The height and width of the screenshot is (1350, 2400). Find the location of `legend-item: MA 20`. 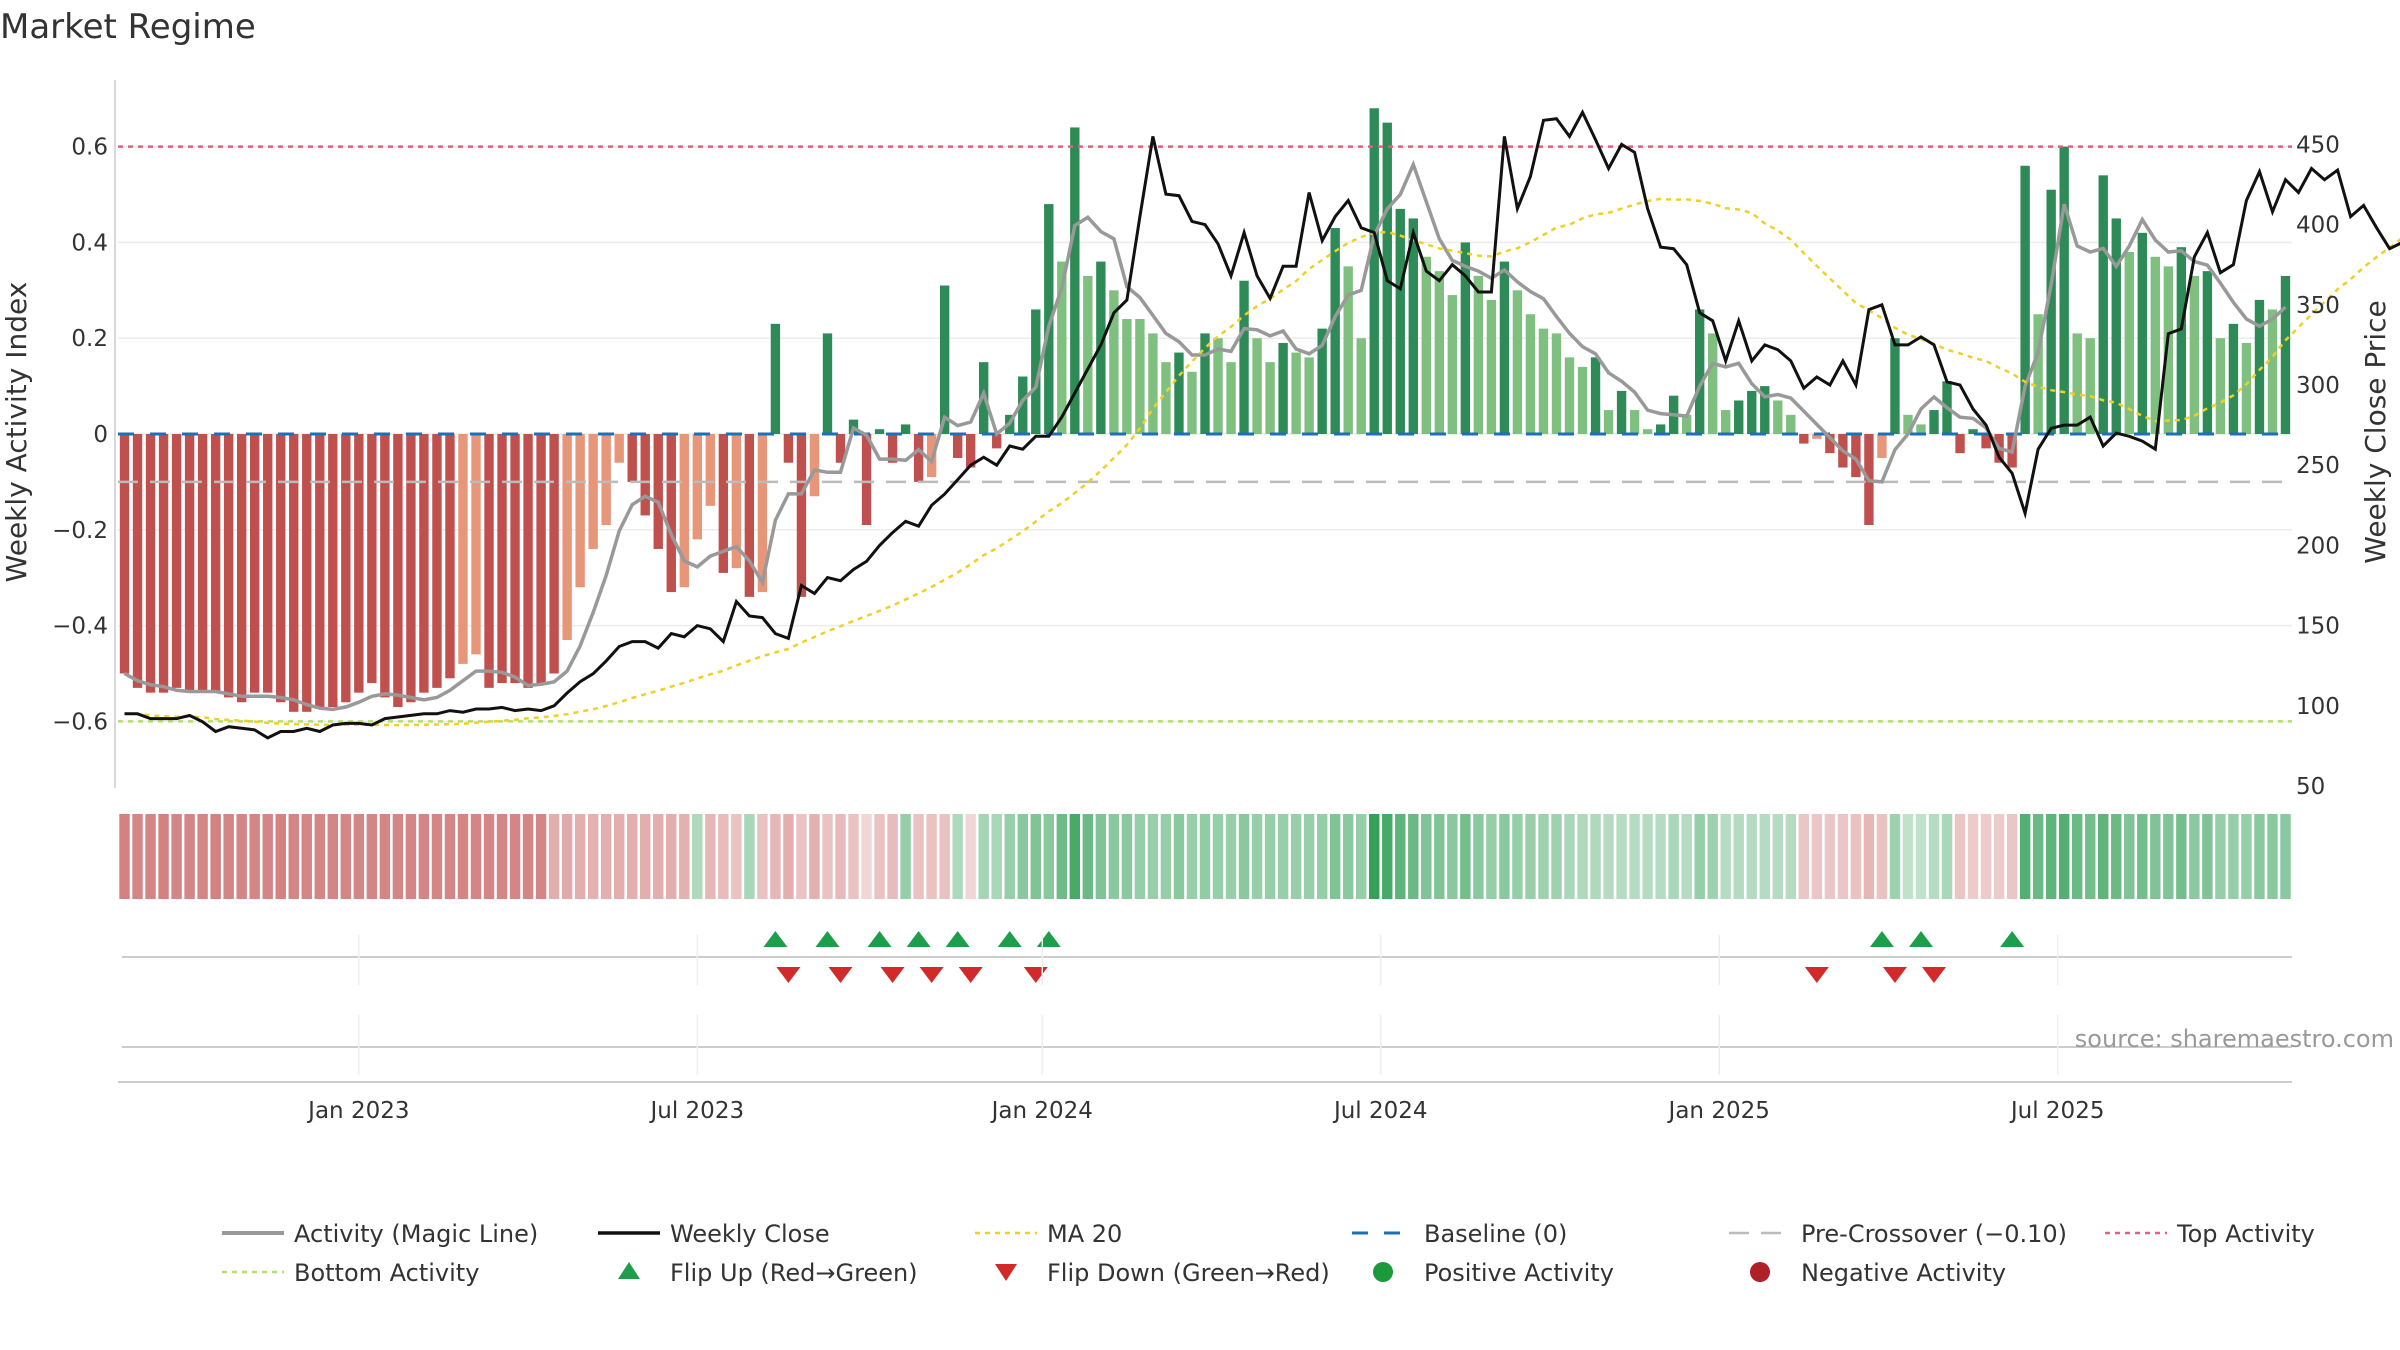

legend-item: MA 20 is located at coordinates (1048, 1234).